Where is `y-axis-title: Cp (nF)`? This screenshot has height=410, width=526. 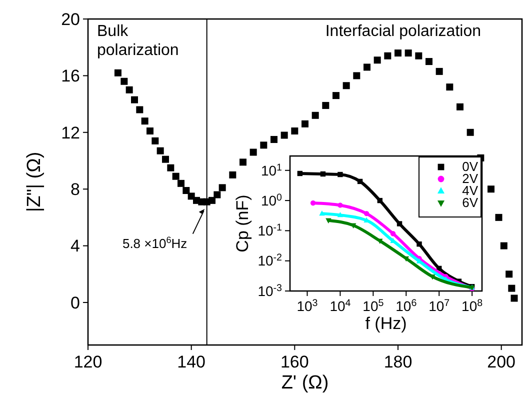
y-axis-title: Cp (nF) is located at coordinates (242, 223).